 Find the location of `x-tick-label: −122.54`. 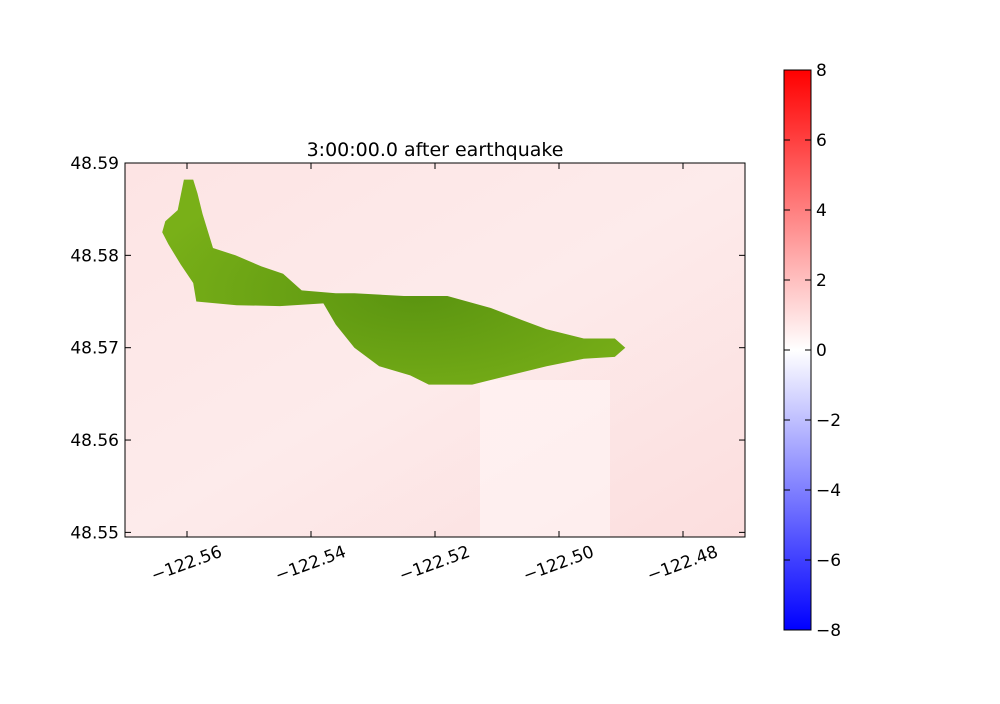

x-tick-label: −122.54 is located at coordinates (311, 564).